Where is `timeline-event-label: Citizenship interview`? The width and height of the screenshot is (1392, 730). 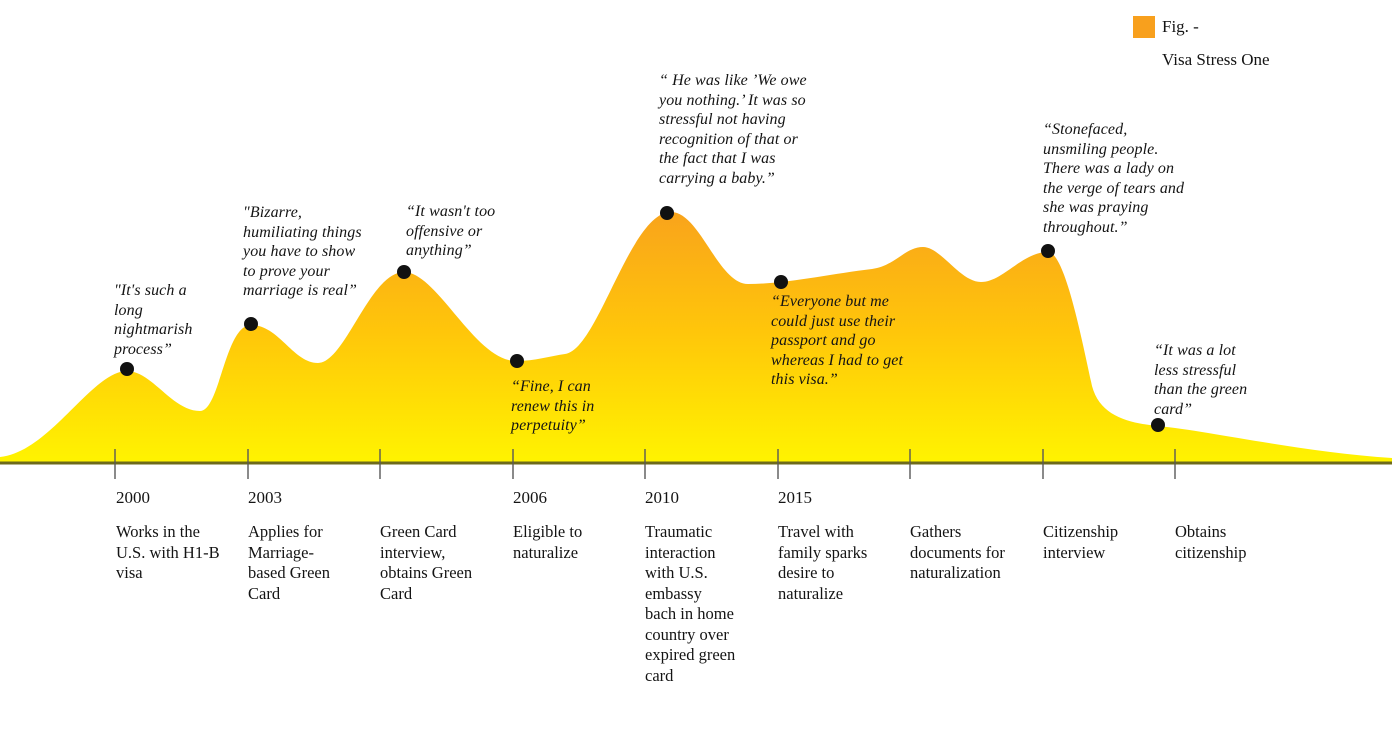 timeline-event-label: Citizenship interview is located at coordinates (1081, 542).